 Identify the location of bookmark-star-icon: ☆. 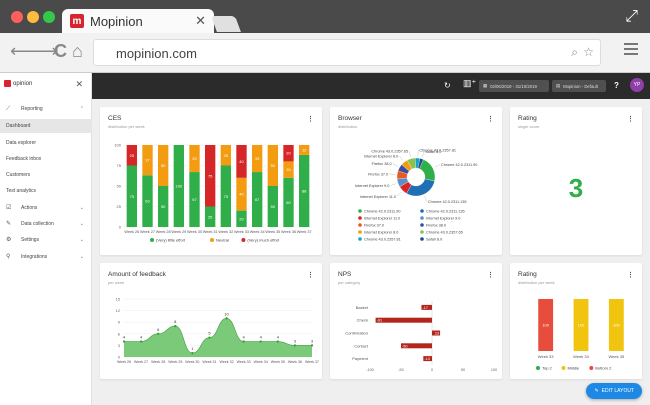
(588, 52).